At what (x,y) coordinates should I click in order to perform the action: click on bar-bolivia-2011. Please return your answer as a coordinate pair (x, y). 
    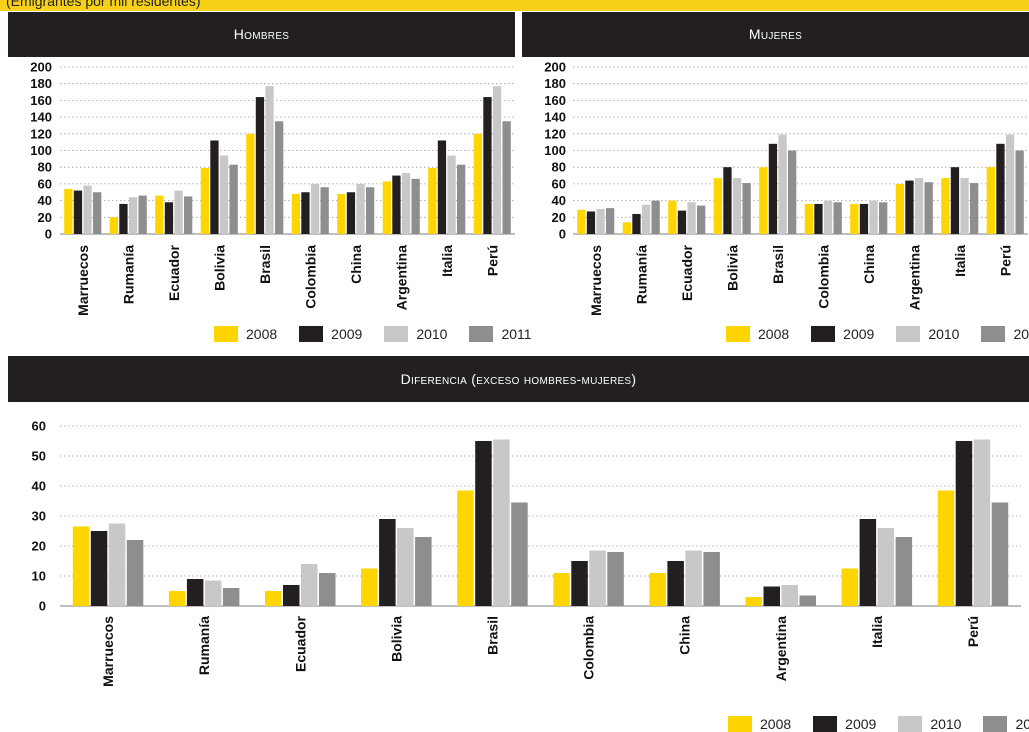
    Looking at the image, I should click on (233, 199).